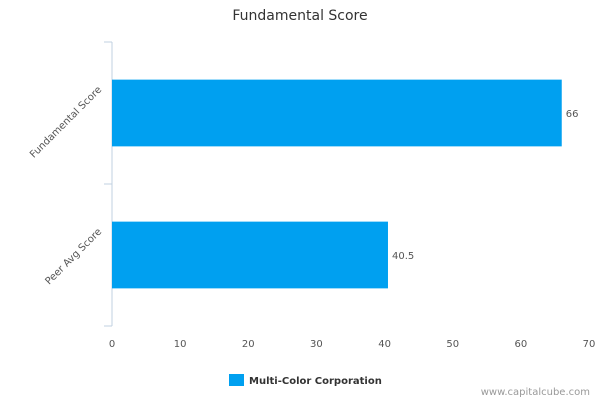  What do you see at coordinates (384, 344) in the screenshot?
I see `x-tick-label: 40` at bounding box center [384, 344].